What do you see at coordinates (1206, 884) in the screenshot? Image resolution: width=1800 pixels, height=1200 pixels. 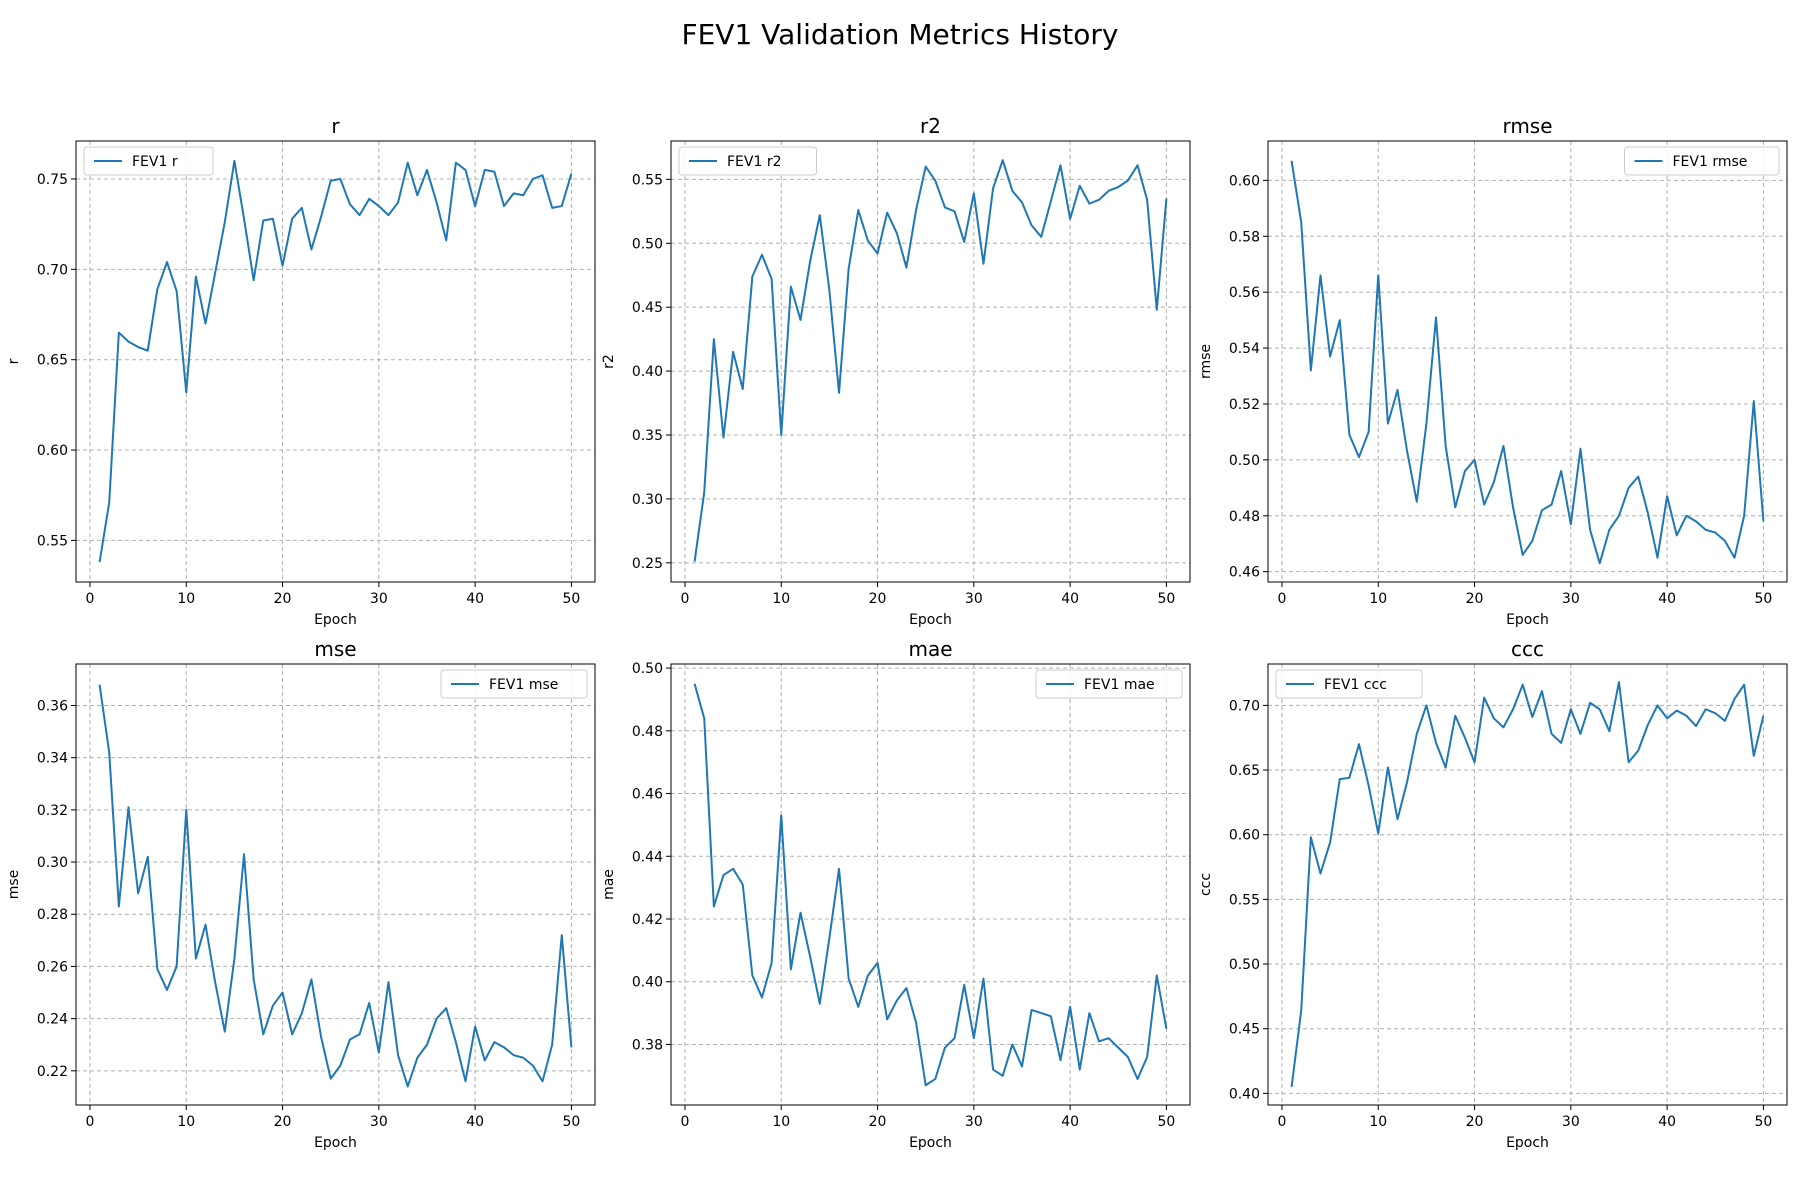 I see `y-axis-label: ccc` at bounding box center [1206, 884].